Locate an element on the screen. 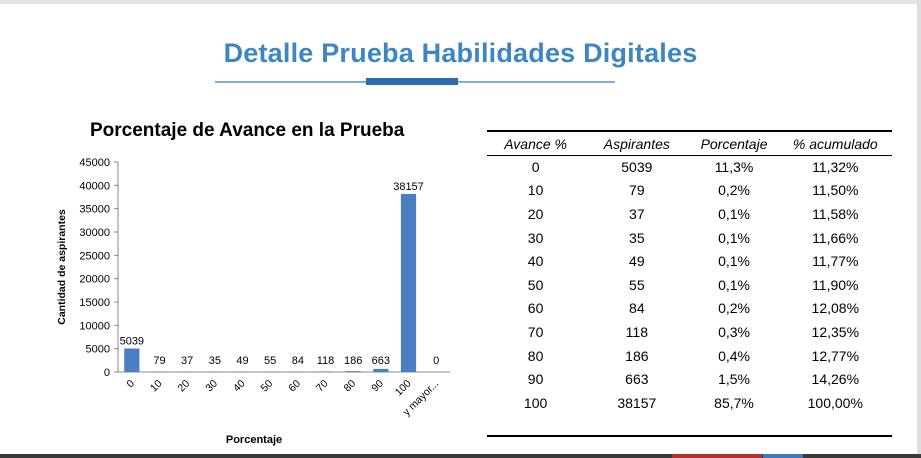  table-row: 30 35 0,1% 11,66% is located at coordinates (689, 238).